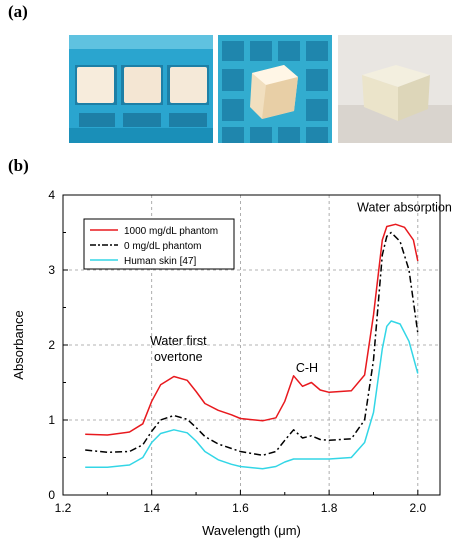 The image size is (453, 550). I want to click on photo-3-illustration, so click(395, 89).